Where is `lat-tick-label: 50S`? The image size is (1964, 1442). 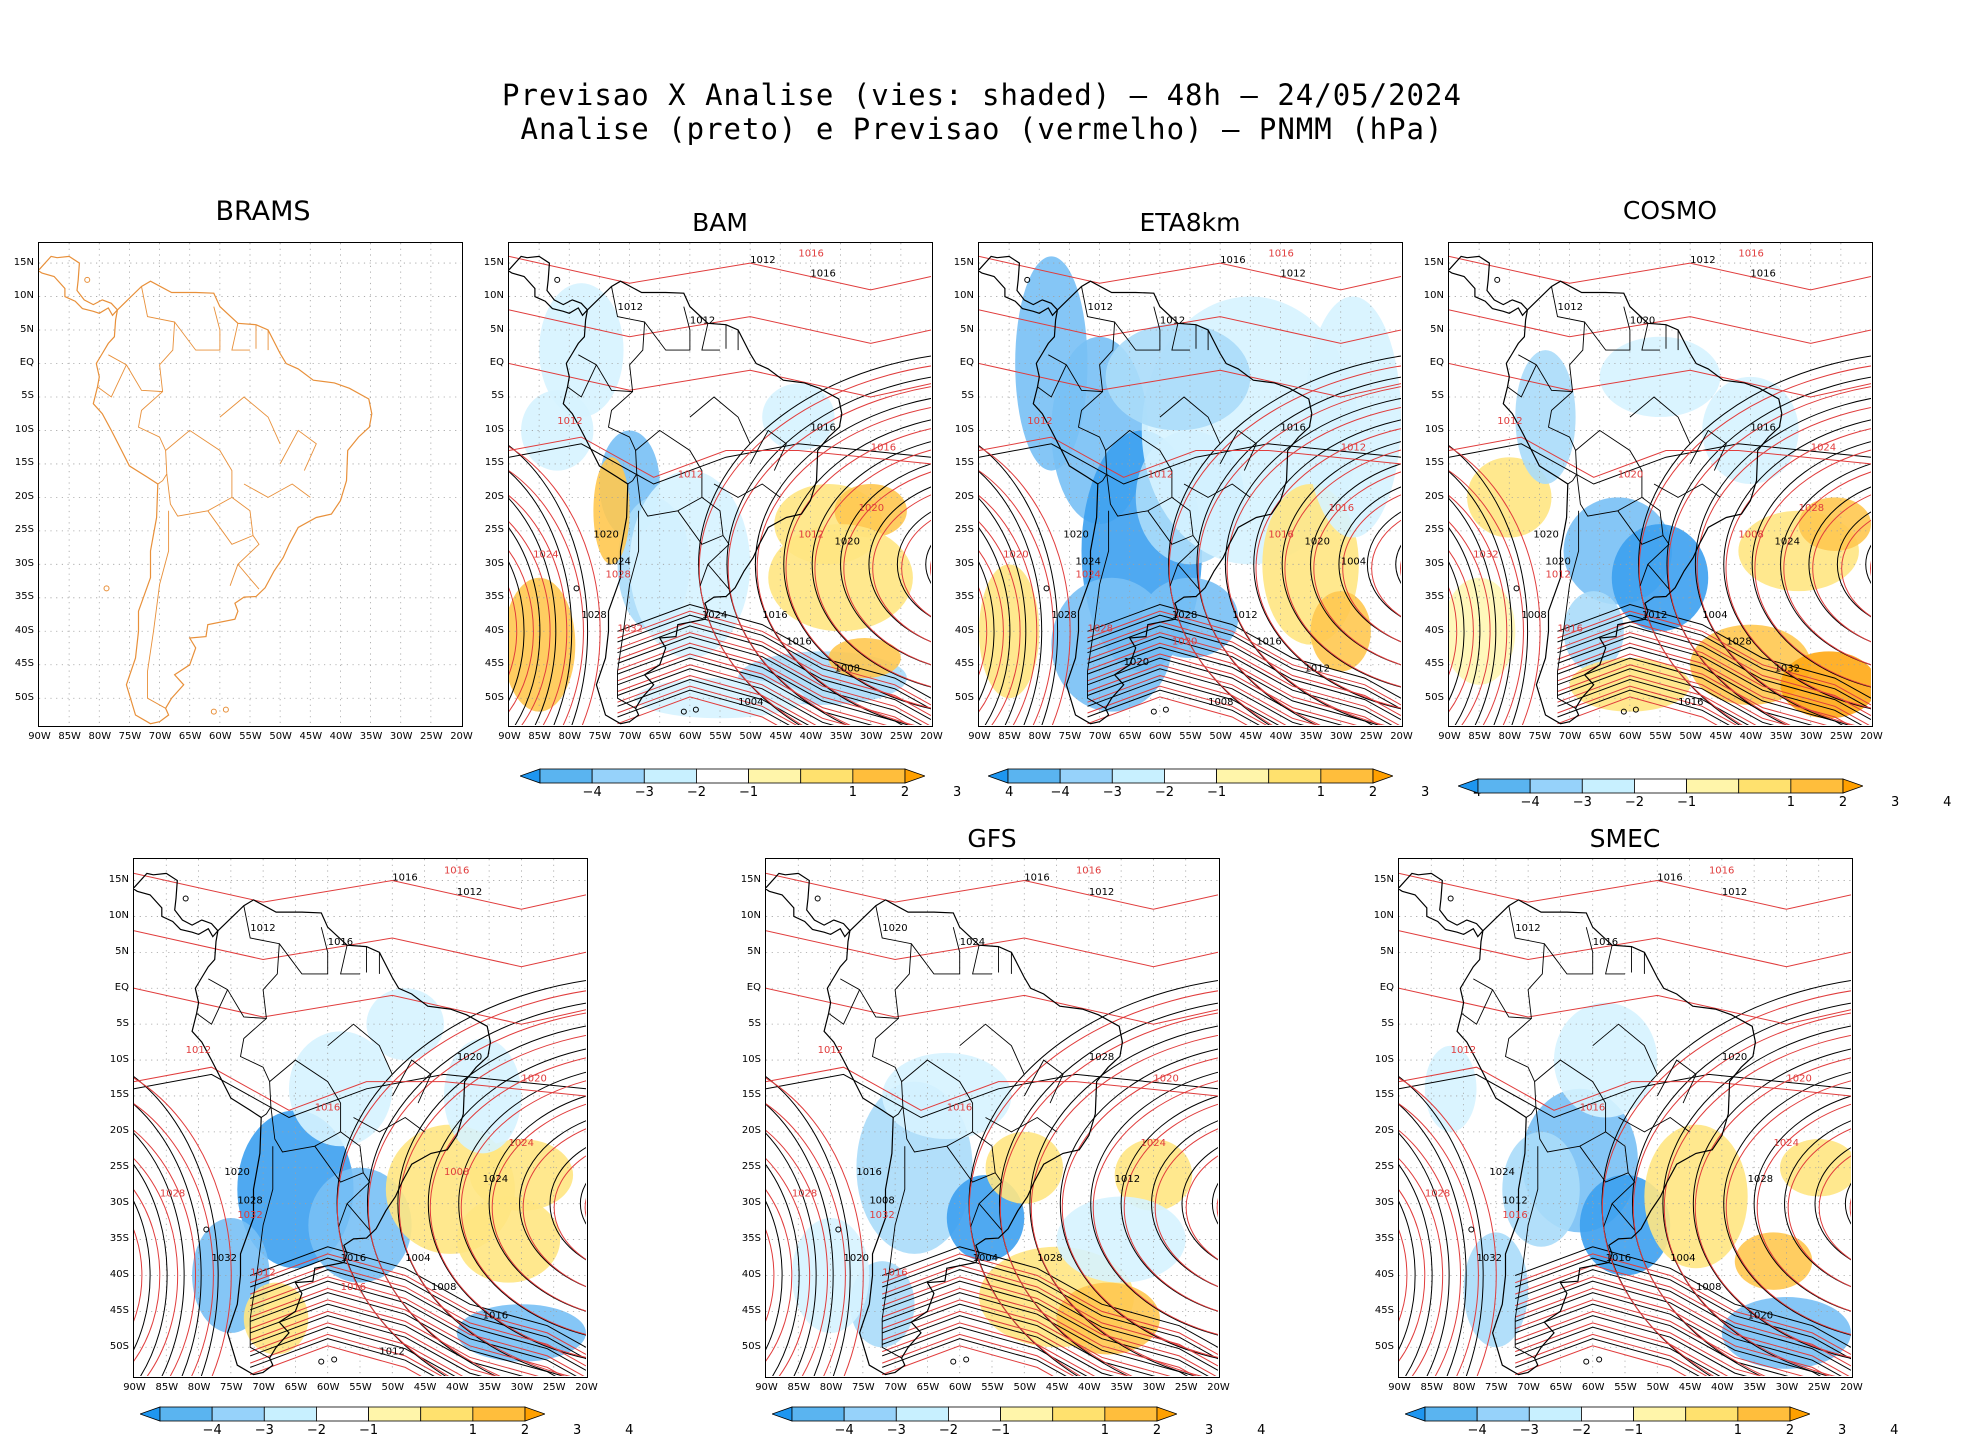
lat-tick-label: 50S is located at coordinates (491, 697).